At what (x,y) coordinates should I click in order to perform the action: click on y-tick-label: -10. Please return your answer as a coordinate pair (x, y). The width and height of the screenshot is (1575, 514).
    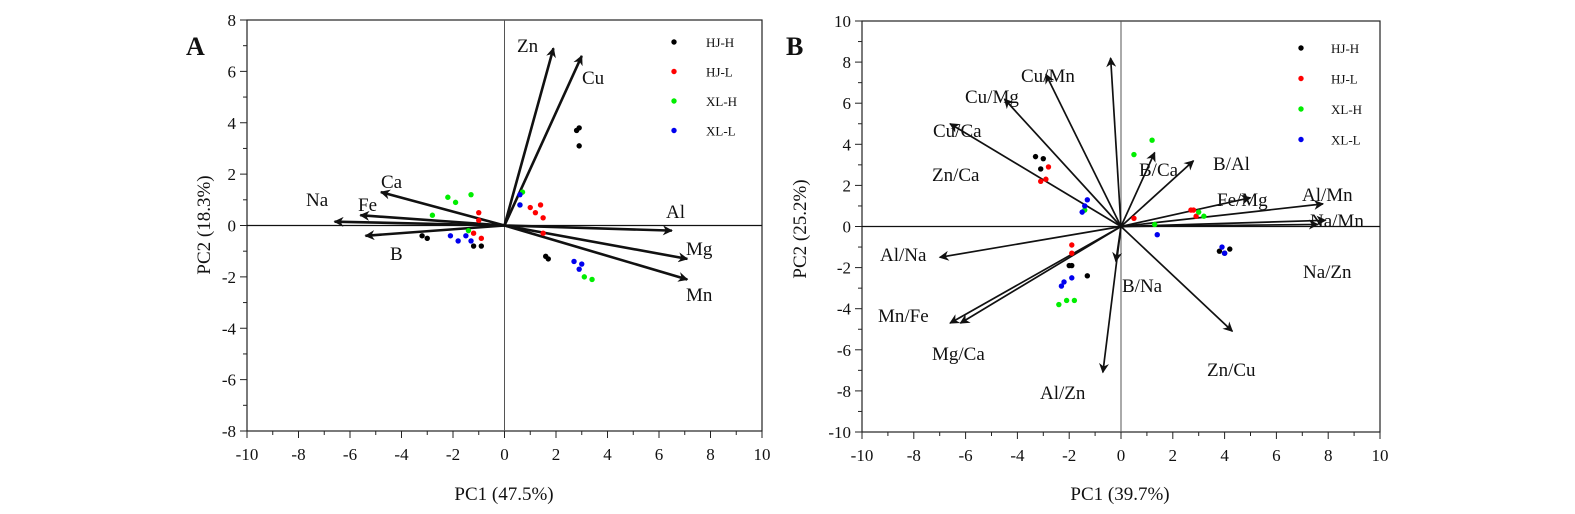
    Looking at the image, I should click on (839, 432).